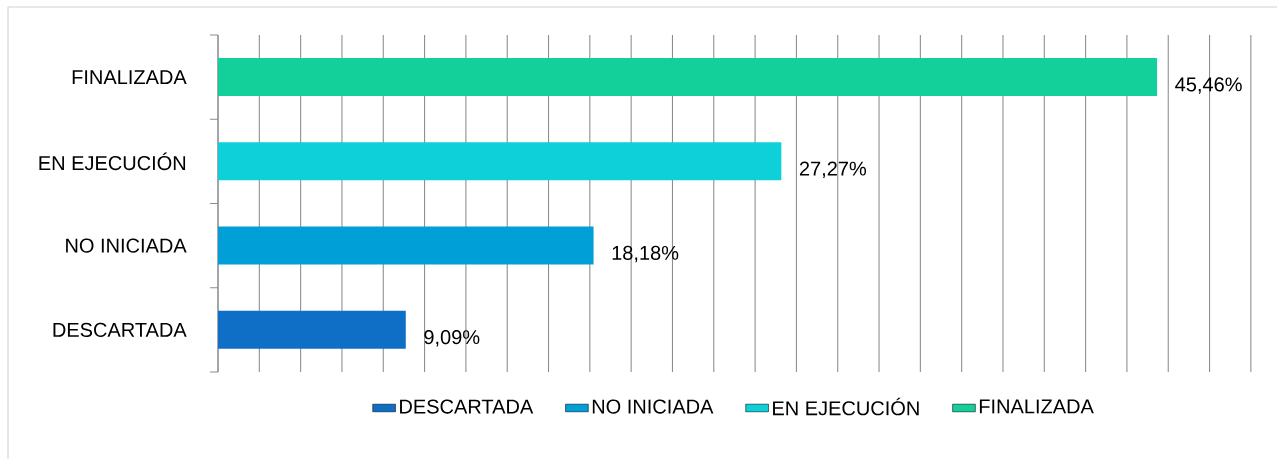  I want to click on legend-label: DESCARTADA, so click(467, 406).